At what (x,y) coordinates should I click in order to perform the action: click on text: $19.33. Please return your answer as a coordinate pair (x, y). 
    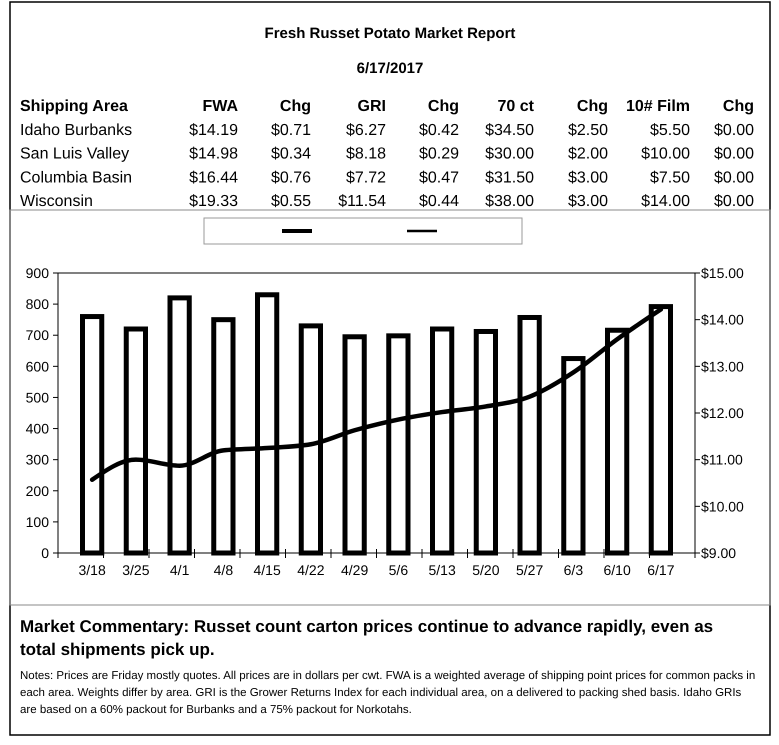
    Looking at the image, I should click on (213, 201).